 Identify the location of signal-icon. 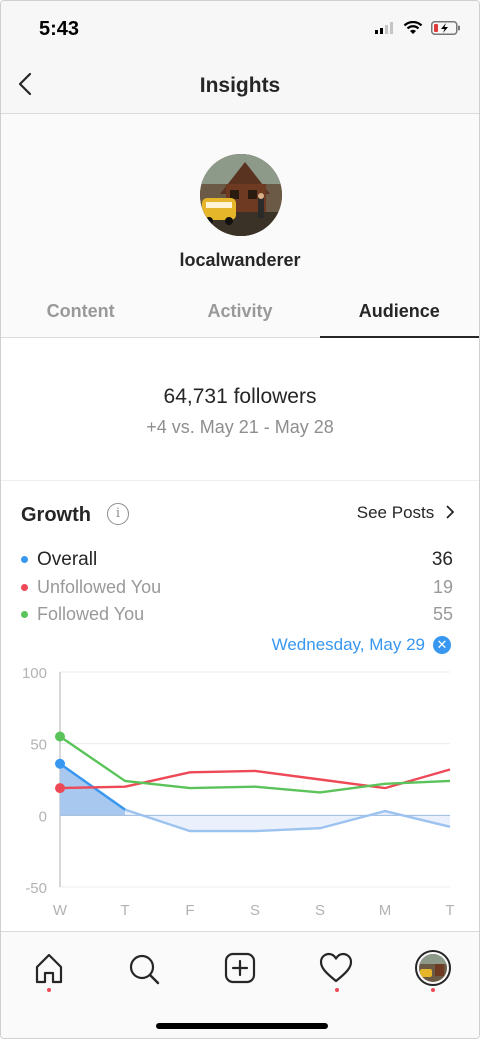
(384, 28).